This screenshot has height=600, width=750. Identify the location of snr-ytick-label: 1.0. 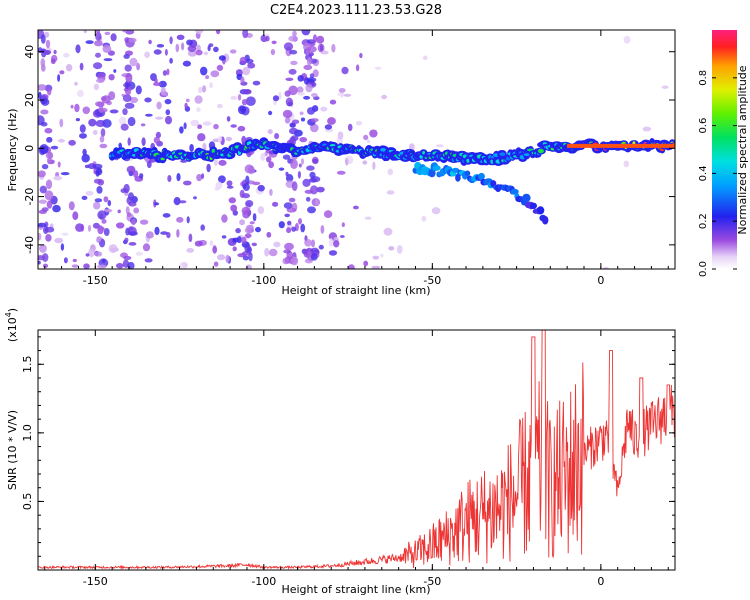
(27, 433).